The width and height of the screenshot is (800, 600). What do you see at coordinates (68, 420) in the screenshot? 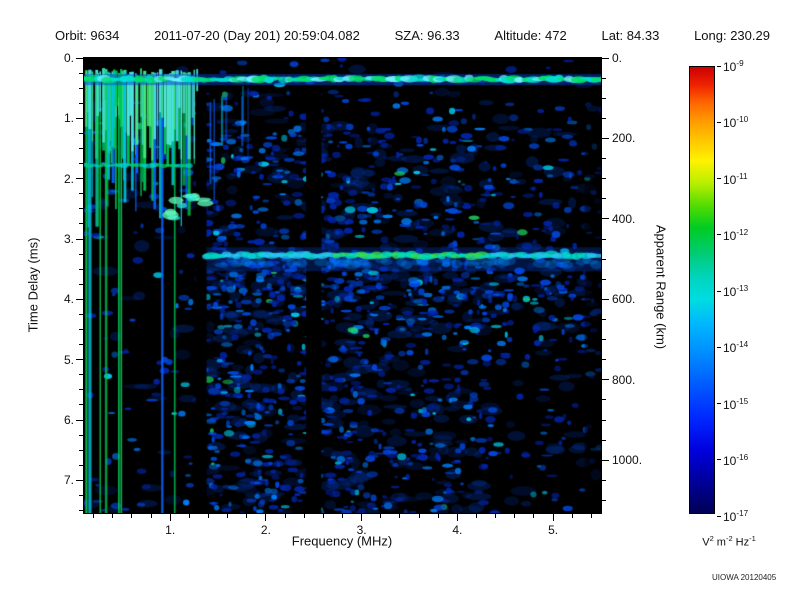
I see `y-left-tick-label: 6.` at bounding box center [68, 420].